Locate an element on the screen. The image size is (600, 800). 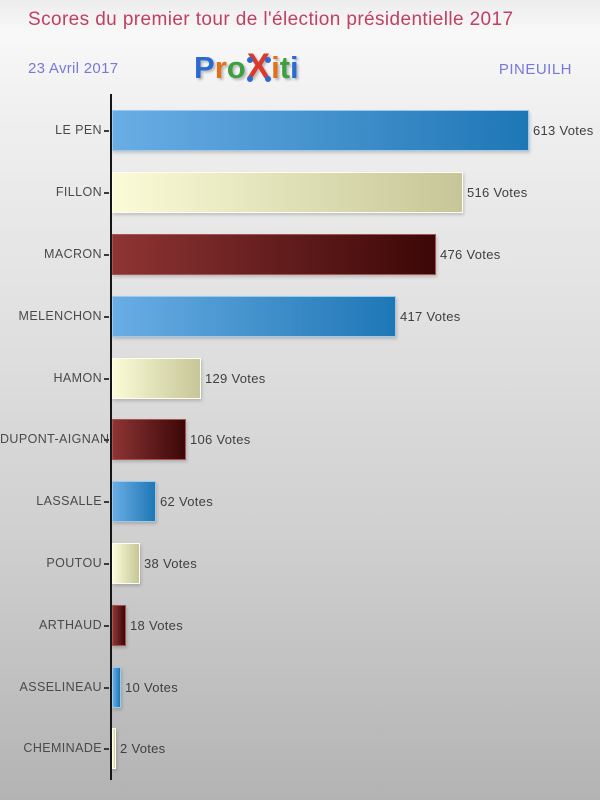
value-label: 476 Votes is located at coordinates (470, 254).